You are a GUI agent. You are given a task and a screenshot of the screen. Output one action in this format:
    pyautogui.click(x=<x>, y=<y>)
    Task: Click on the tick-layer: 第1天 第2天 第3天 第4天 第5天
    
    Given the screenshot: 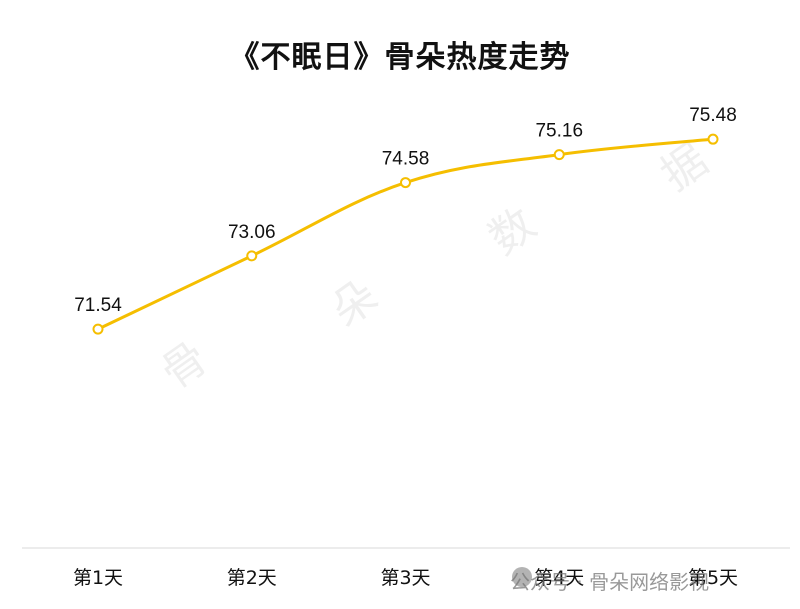 What is the action you would take?
    pyautogui.click(x=405, y=578)
    